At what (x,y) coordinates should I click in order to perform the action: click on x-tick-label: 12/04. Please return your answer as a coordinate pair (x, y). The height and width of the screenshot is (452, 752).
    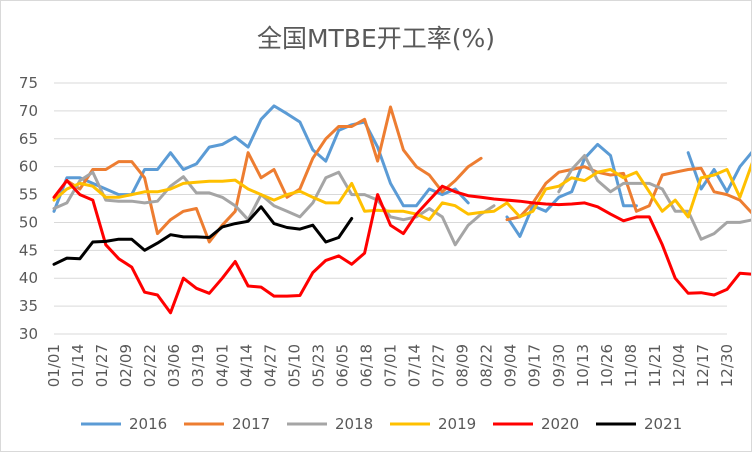
    Looking at the image, I should click on (679, 365).